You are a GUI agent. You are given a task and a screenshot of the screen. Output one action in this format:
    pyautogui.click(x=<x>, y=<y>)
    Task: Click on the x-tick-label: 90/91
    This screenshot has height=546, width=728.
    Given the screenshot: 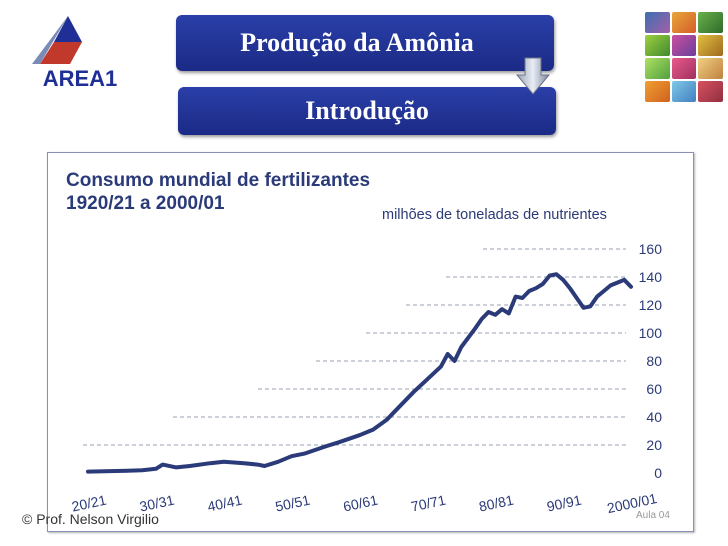 What is the action you would take?
    pyautogui.click(x=564, y=503)
    